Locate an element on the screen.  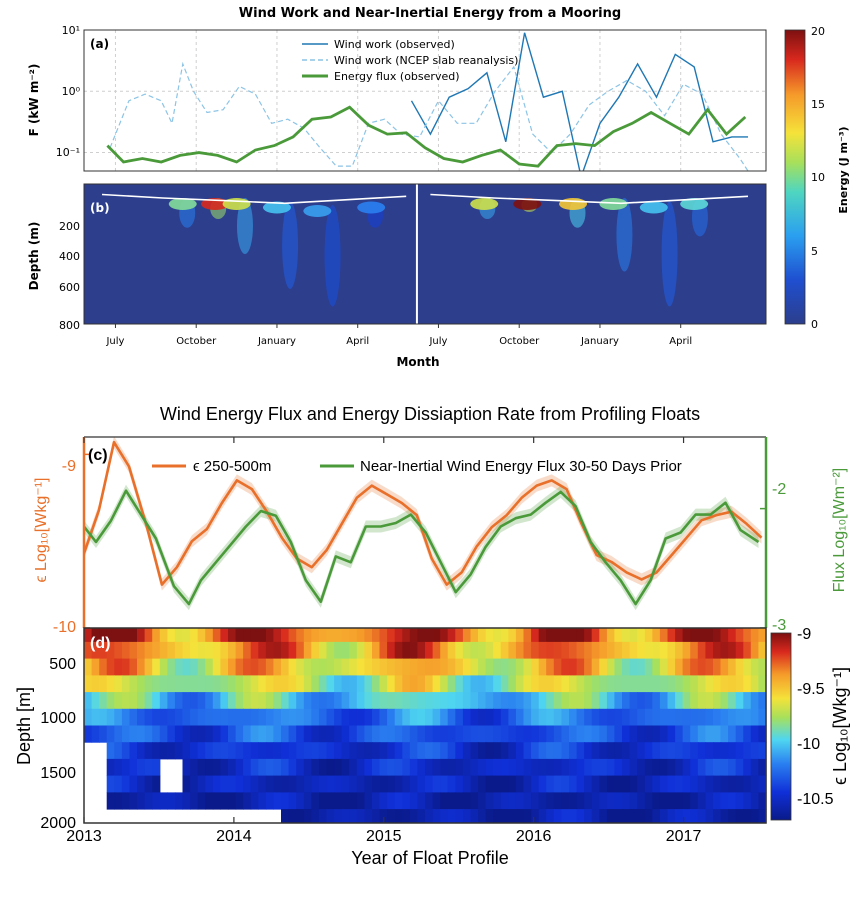
b-ytick-1: 400 is located at coordinates (69, 256).